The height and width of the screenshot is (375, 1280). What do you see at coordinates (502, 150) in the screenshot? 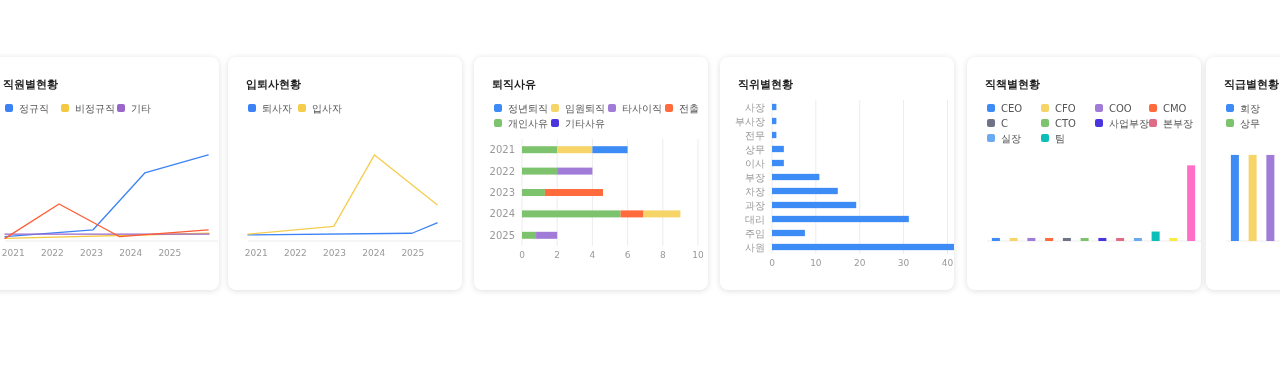
I see `y-tick-label: 2021` at bounding box center [502, 150].